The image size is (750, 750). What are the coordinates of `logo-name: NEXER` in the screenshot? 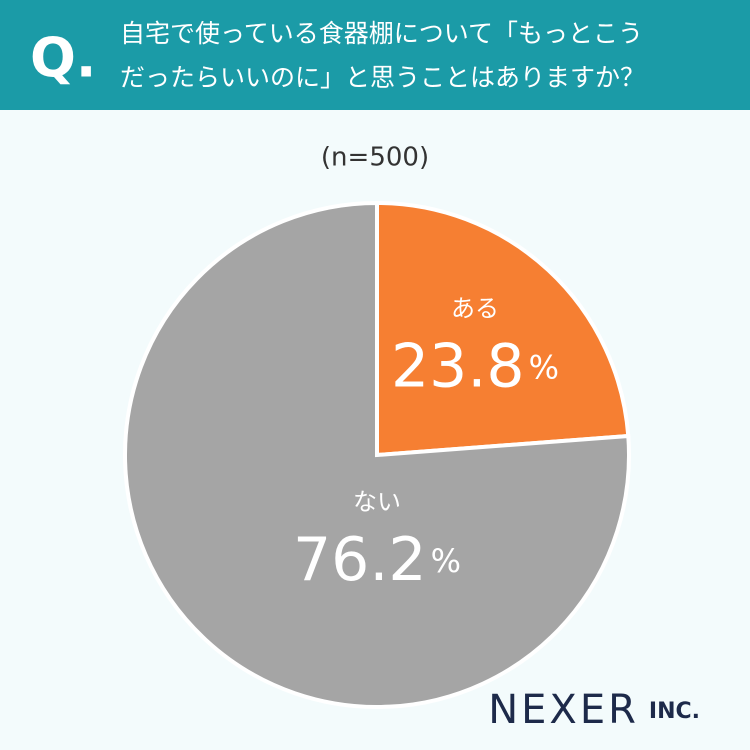 It's located at (563, 710).